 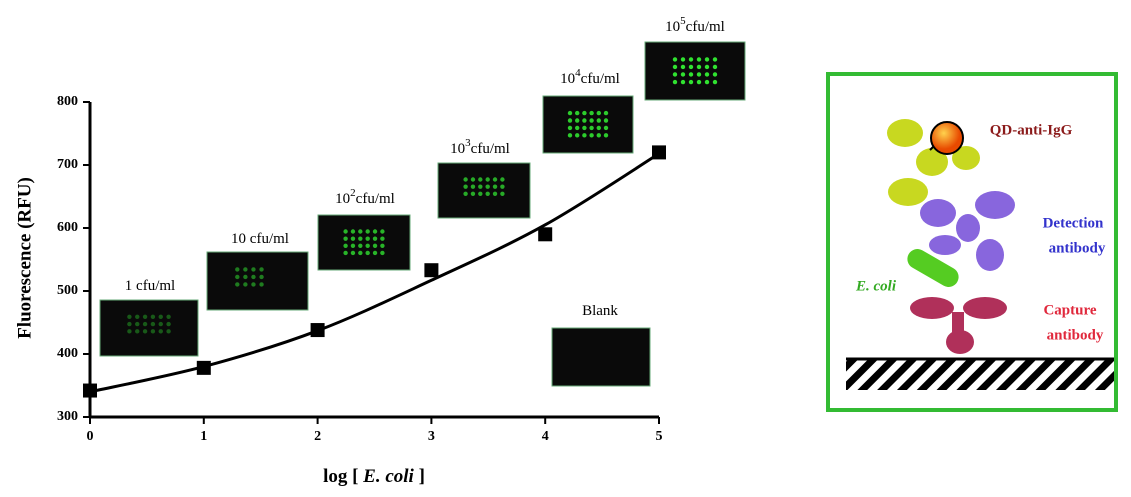 What do you see at coordinates (317, 436) in the screenshot?
I see `x-tick-label: 2` at bounding box center [317, 436].